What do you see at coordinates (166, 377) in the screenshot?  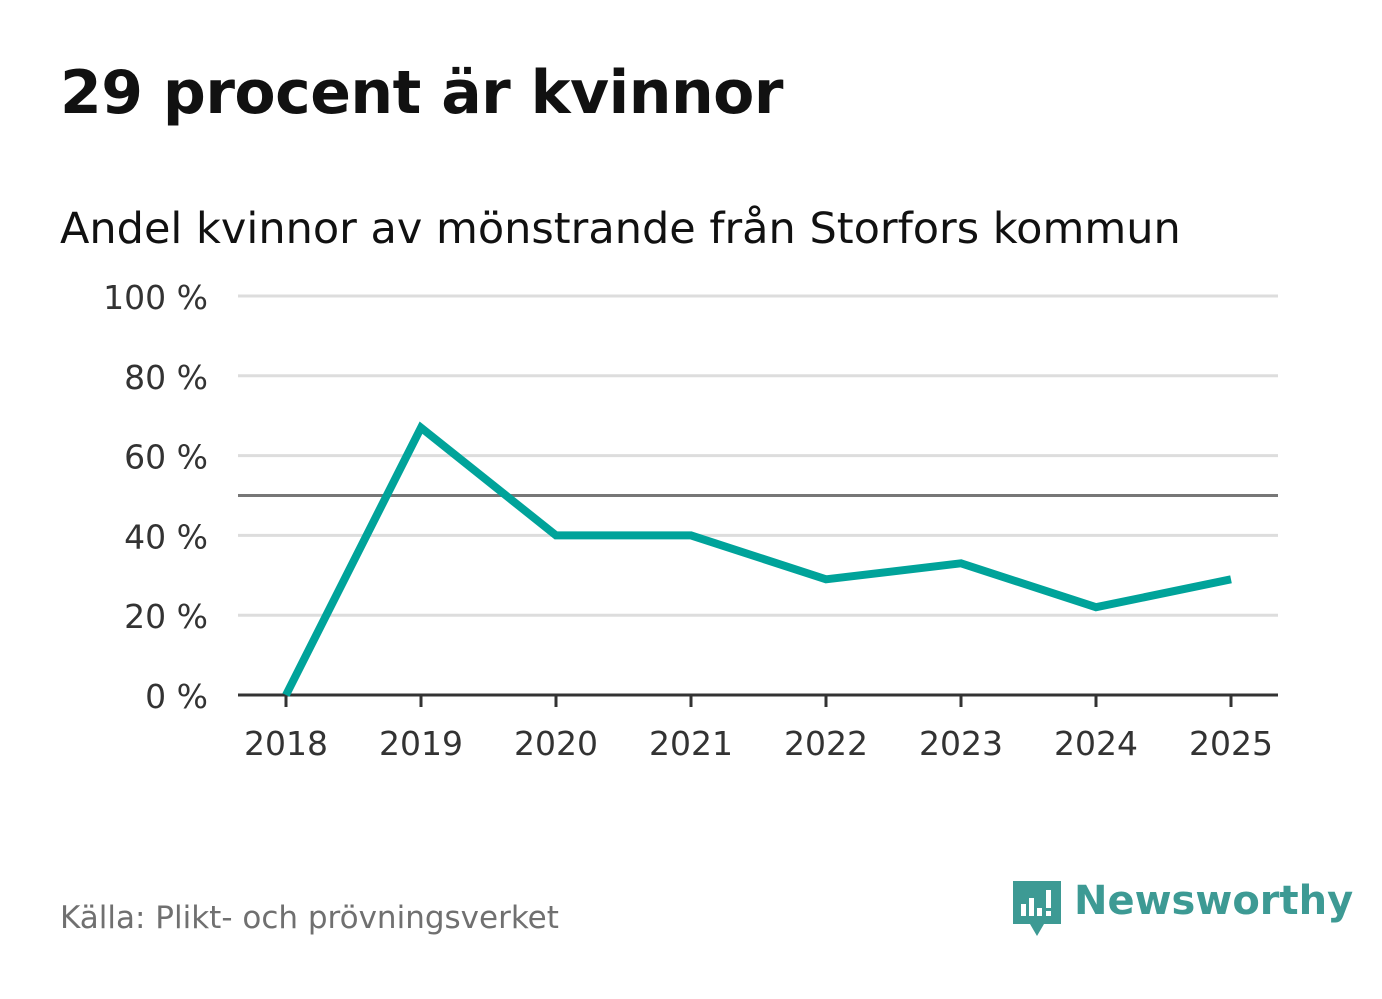 I see `y-tick-label: 80 %` at bounding box center [166, 377].